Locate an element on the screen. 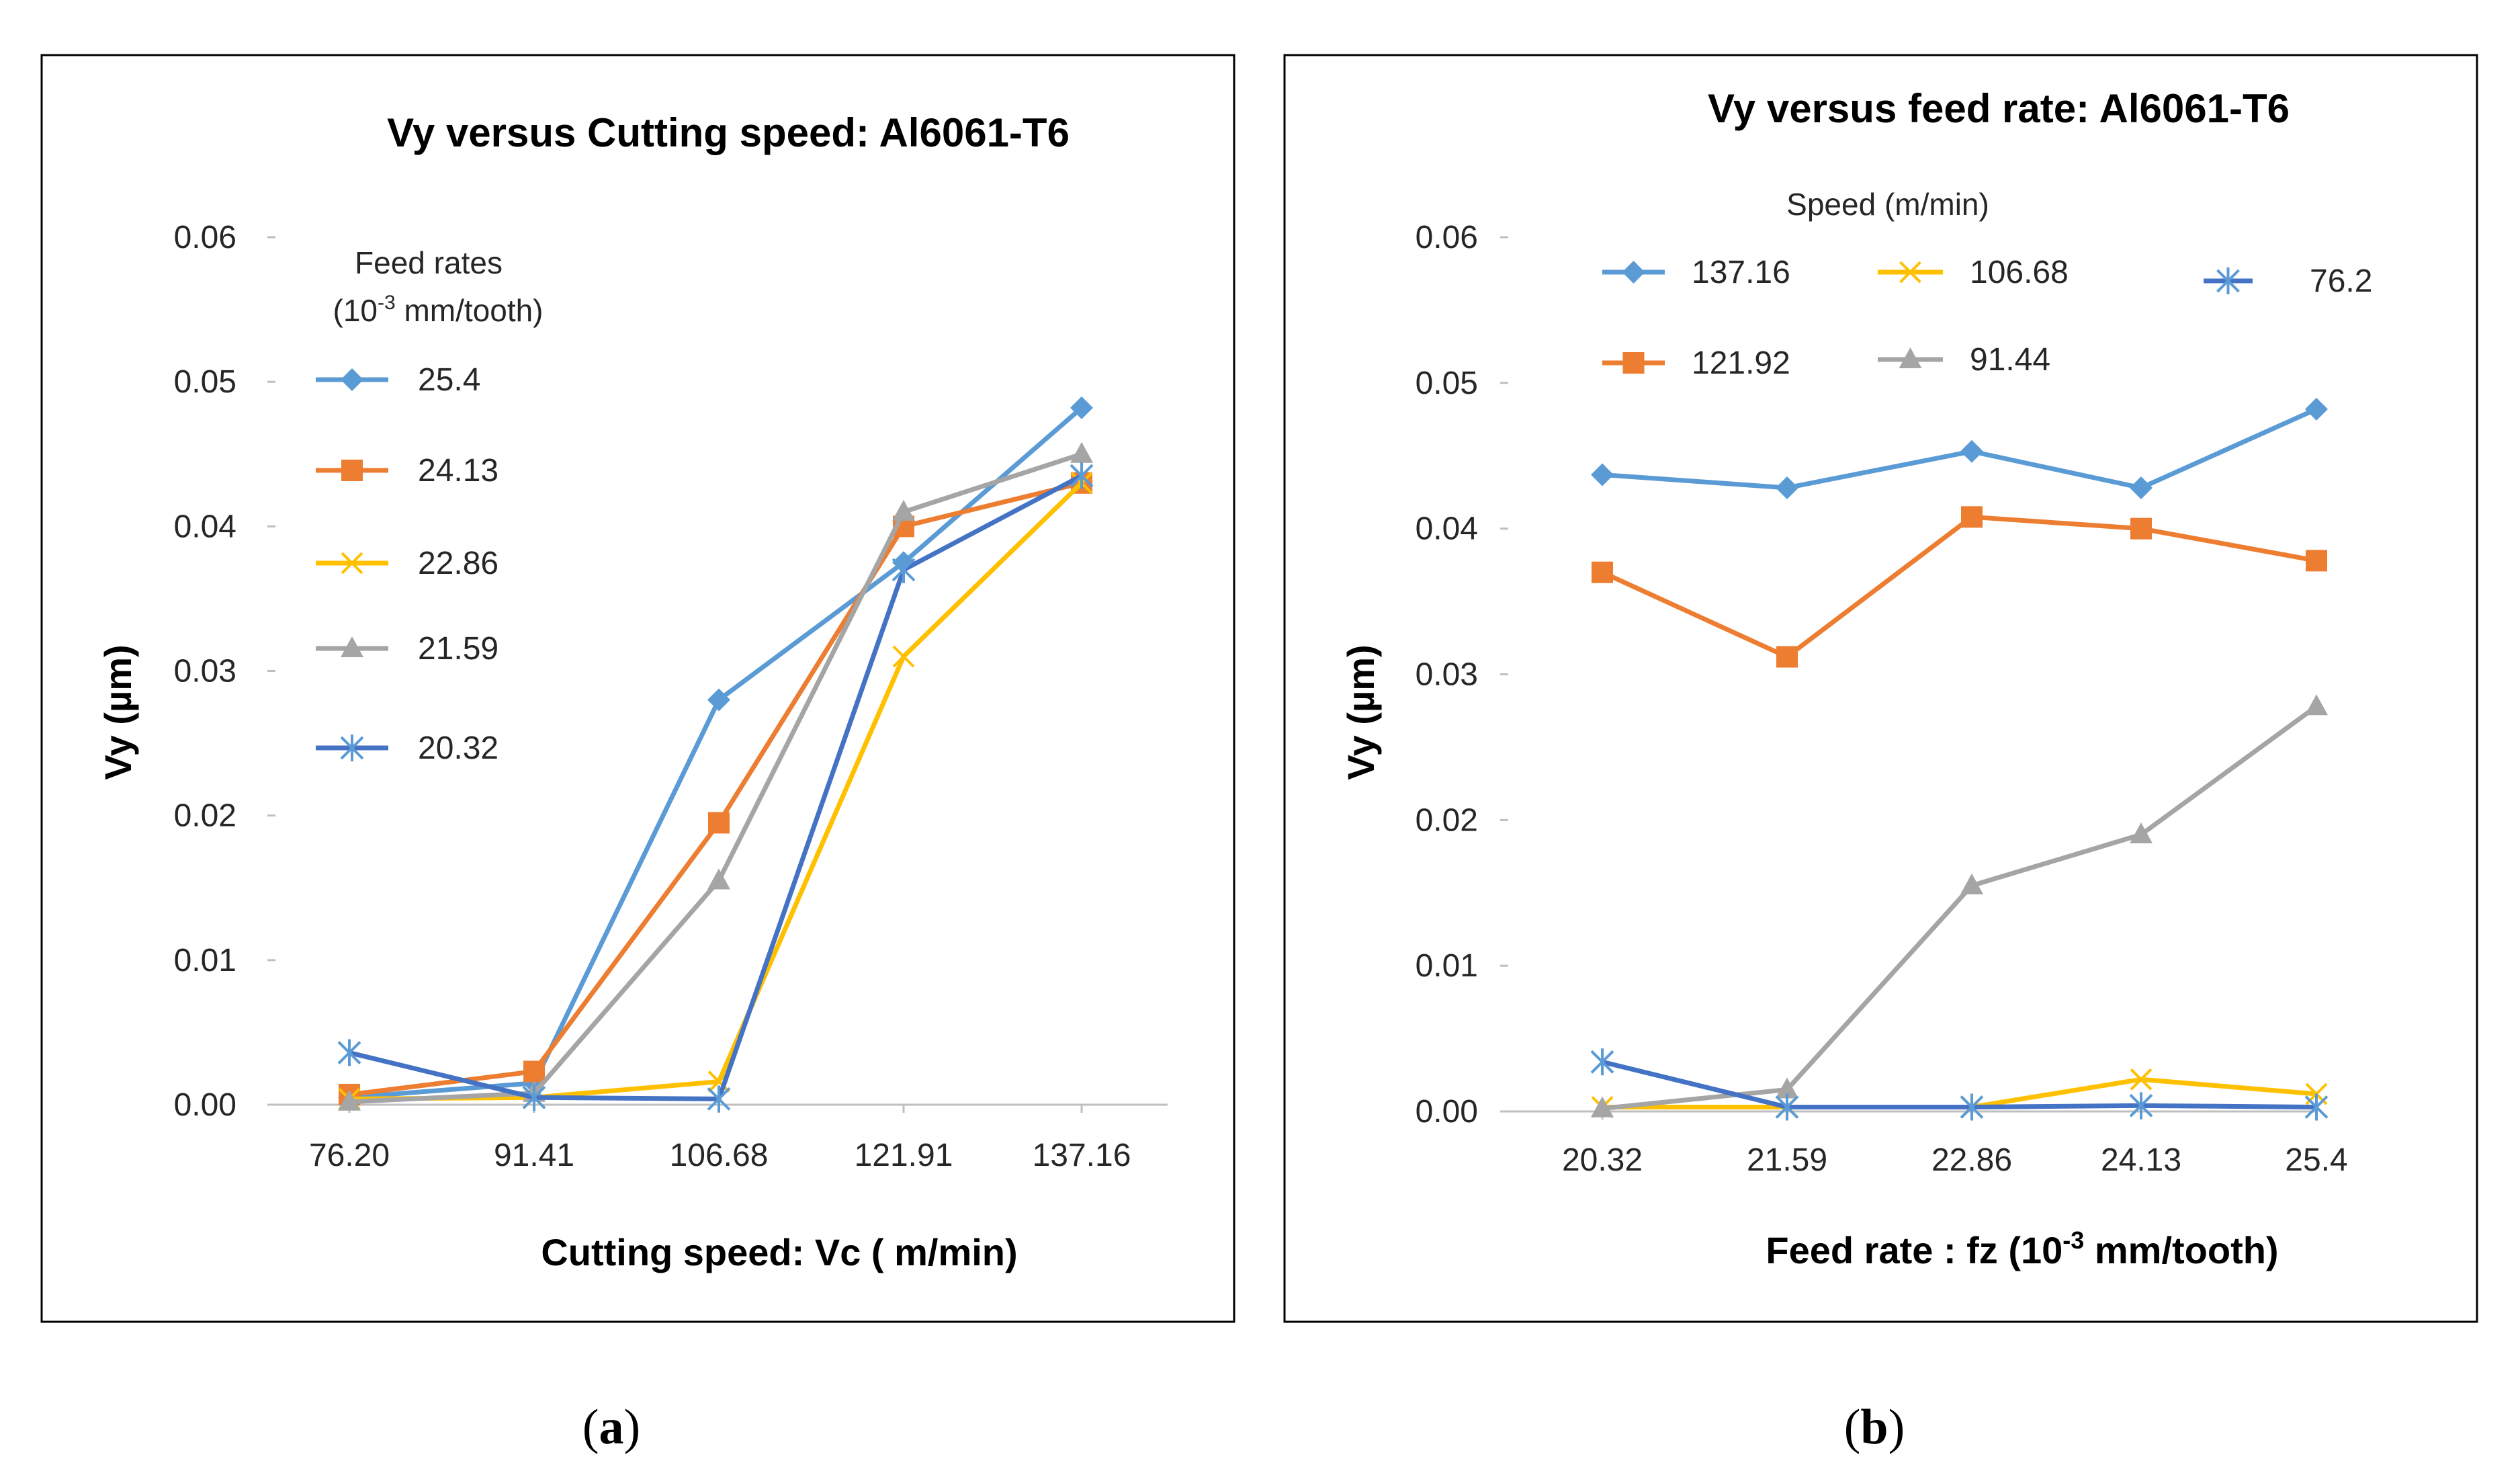 The width and height of the screenshot is (2520, 1477). legend-label: 106.68 is located at coordinates (2019, 272).